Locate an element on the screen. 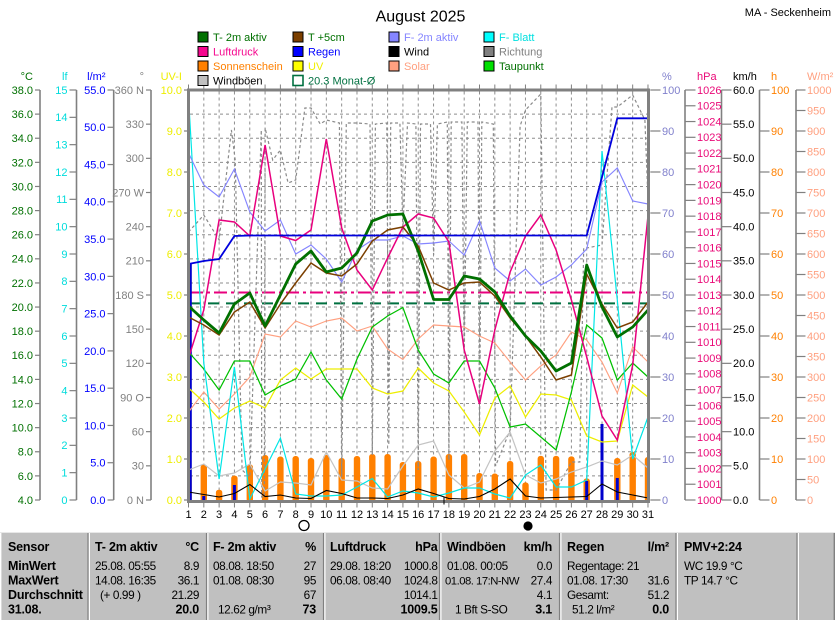 The height and width of the screenshot is (620, 835). svg-text: 38.0 is located at coordinates (22, 91).